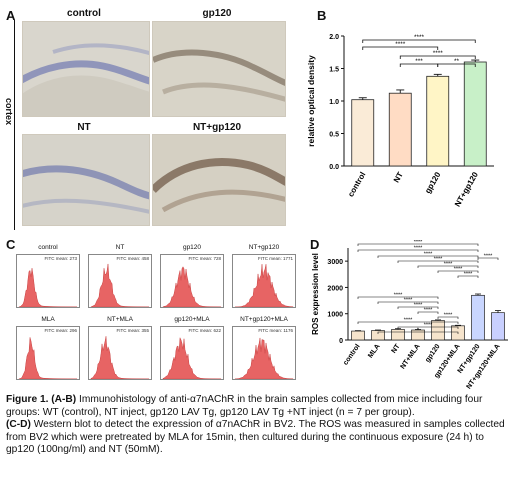 The width and height of the screenshot is (520, 481). Describe the element at coordinates (120, 247) in the screenshot. I see `facs-title: NT` at that location.